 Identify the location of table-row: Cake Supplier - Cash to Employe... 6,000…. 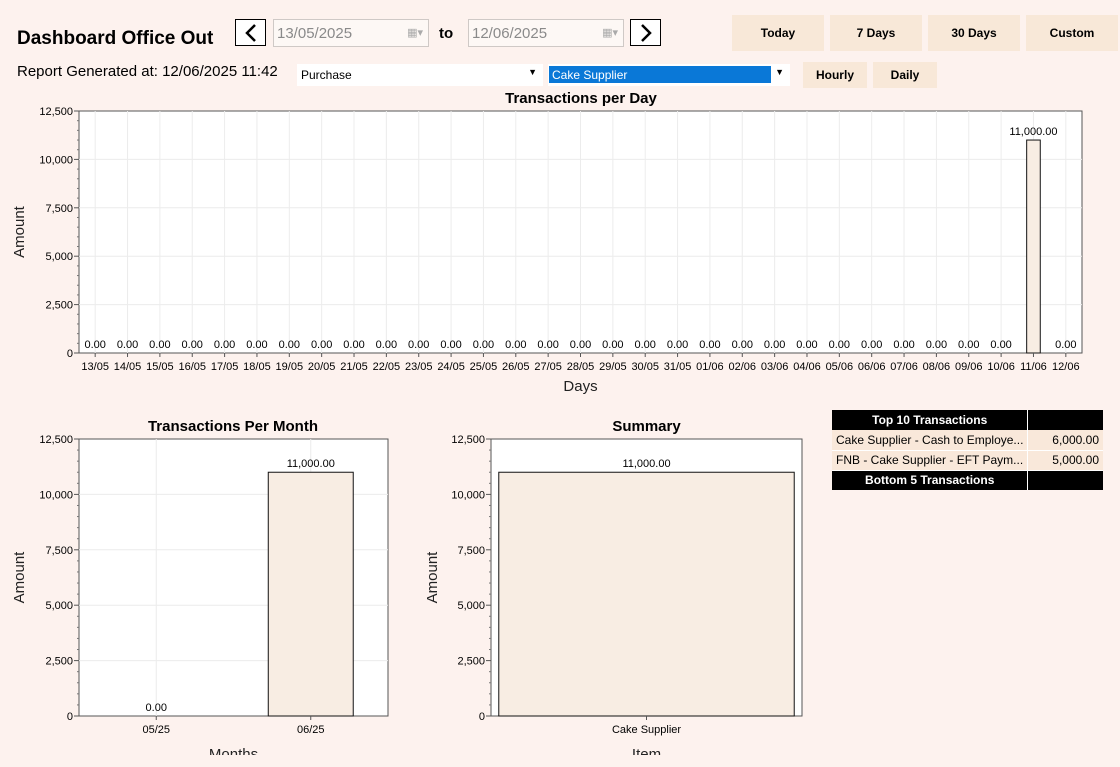
(967, 440).